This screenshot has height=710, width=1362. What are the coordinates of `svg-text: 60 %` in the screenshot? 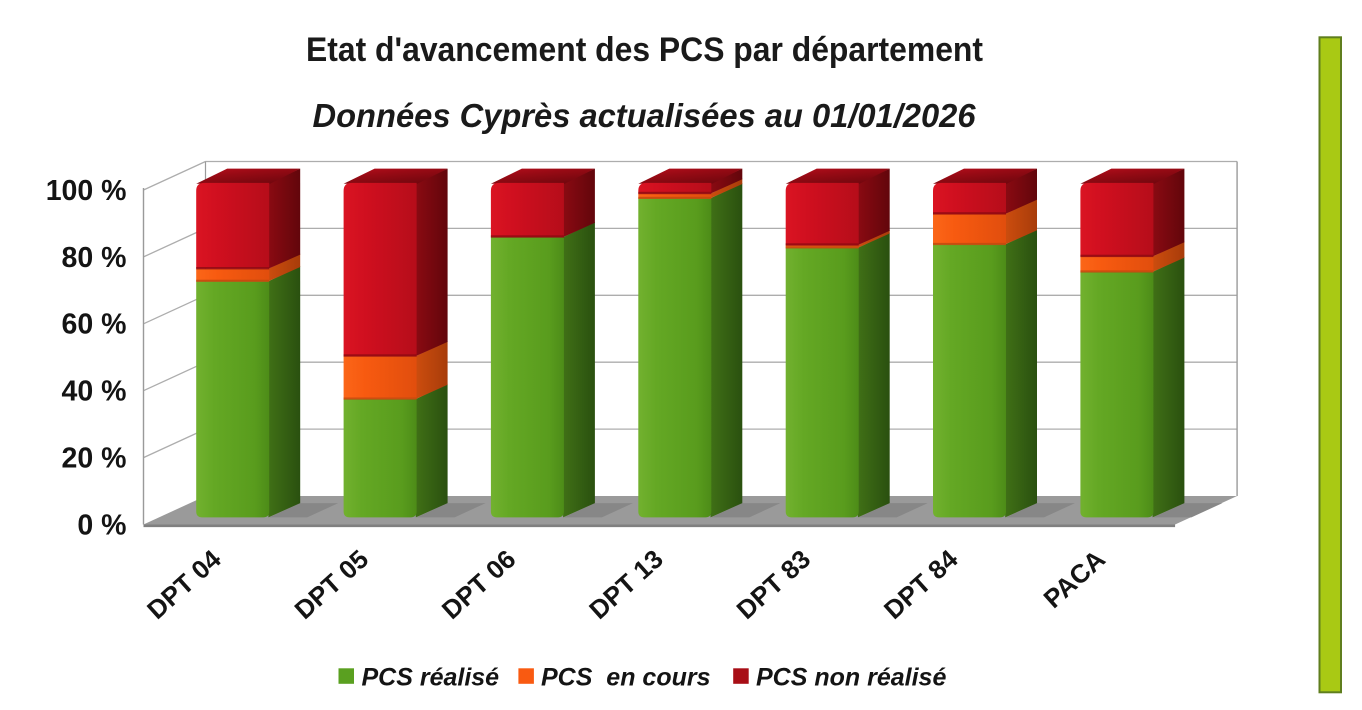 It's located at (94, 325).